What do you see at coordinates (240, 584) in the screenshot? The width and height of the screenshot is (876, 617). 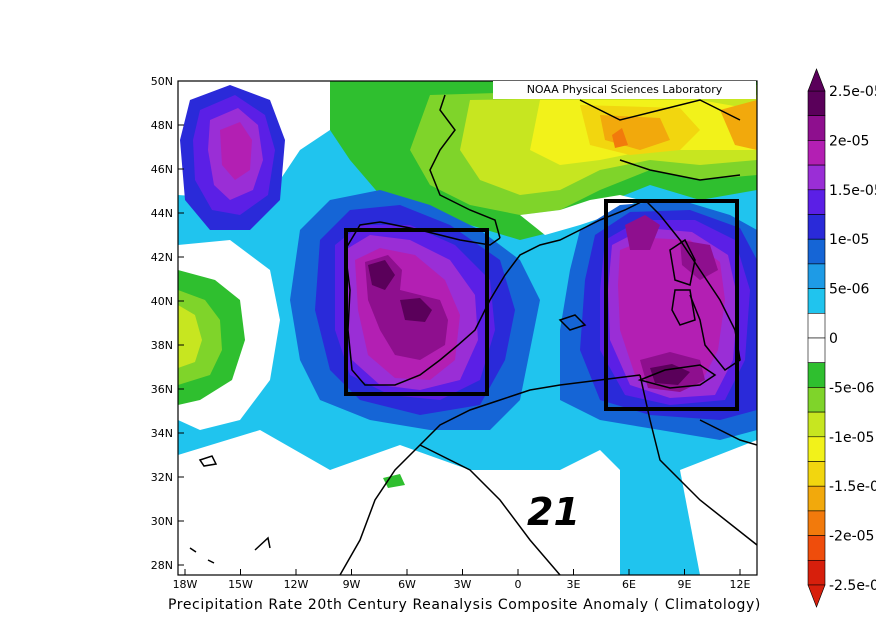 I see `x-tick-label: 15W` at bounding box center [240, 584].